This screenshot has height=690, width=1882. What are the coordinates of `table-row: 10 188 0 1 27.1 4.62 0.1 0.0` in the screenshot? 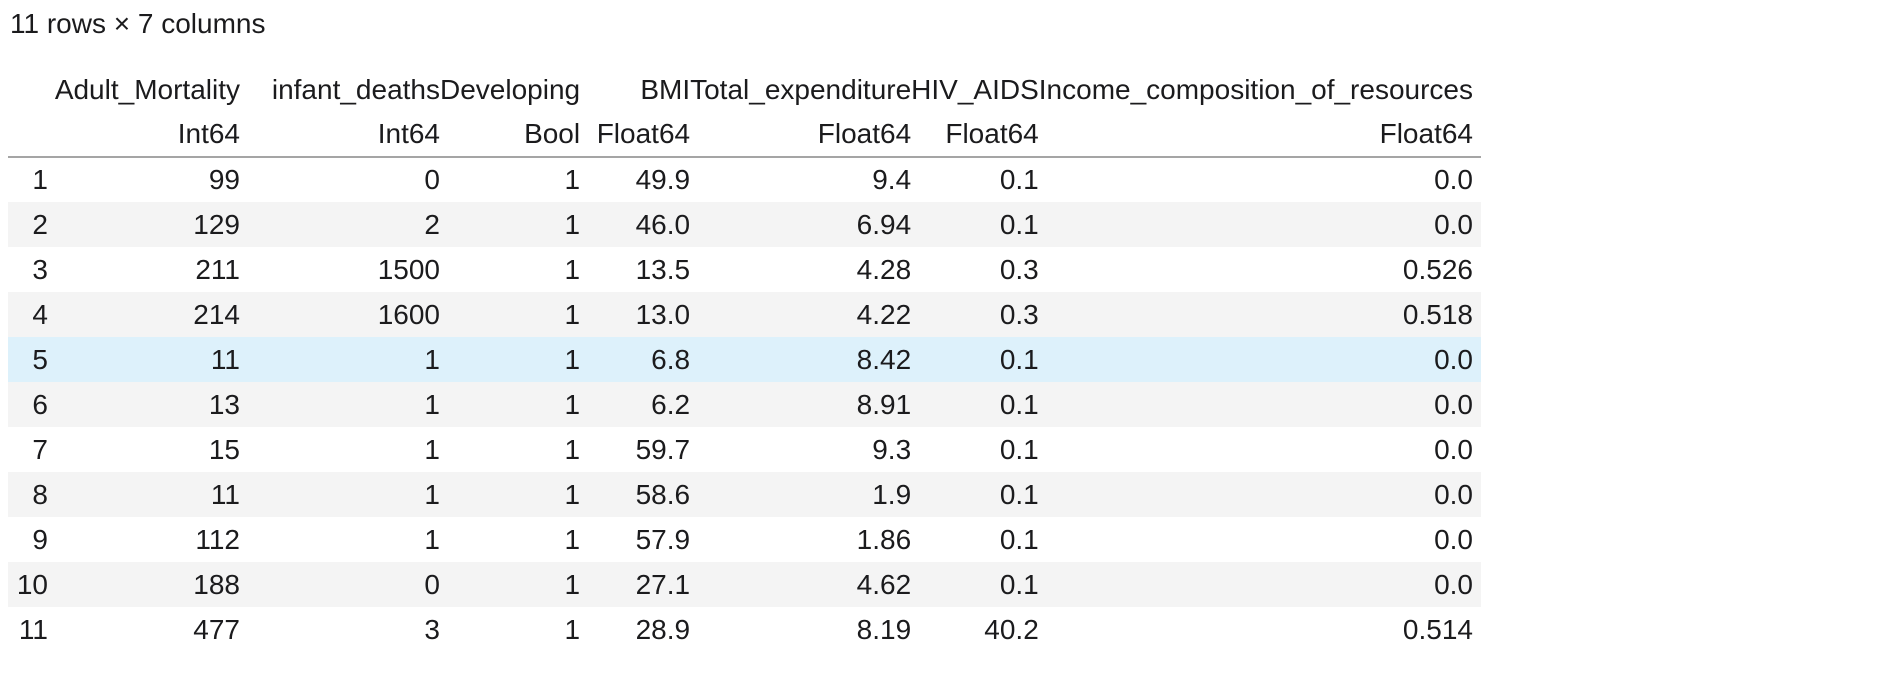 It's located at (744, 584).